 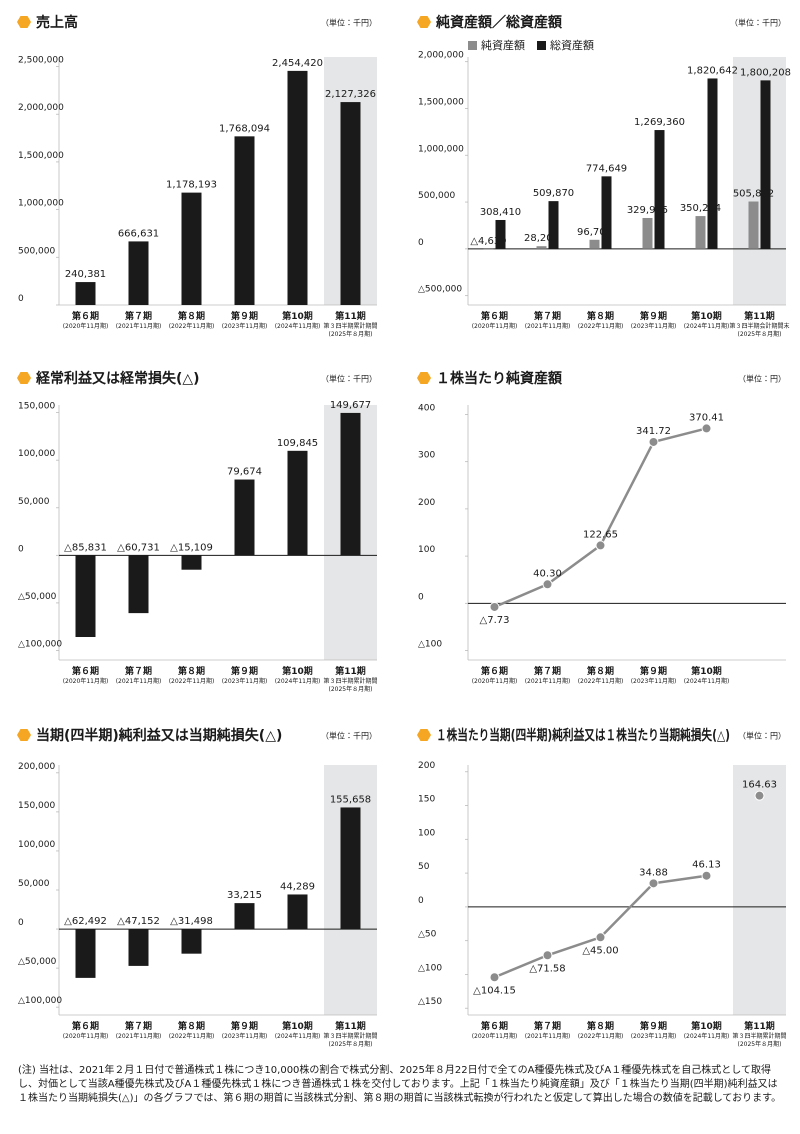 What do you see at coordinates (499, 378) in the screenshot?
I see `chart-title: １株当たり純資産額` at bounding box center [499, 378].